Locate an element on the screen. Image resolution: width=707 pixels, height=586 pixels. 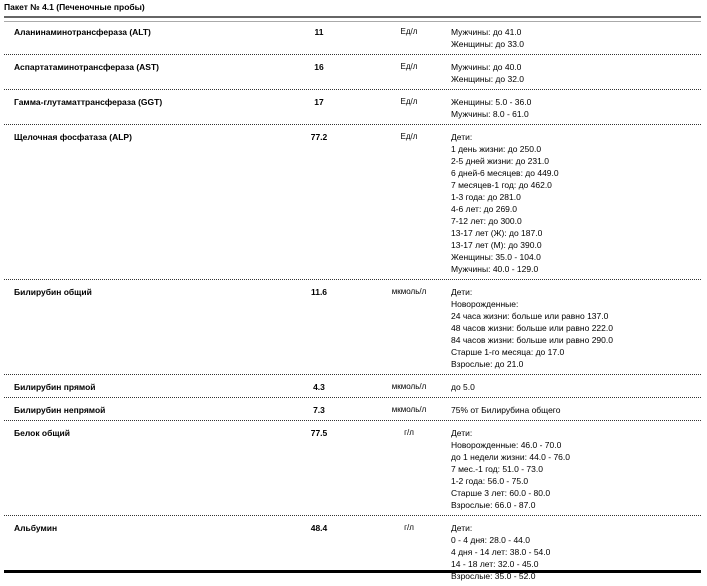
test-name: Белок общий is located at coordinates (42, 433).